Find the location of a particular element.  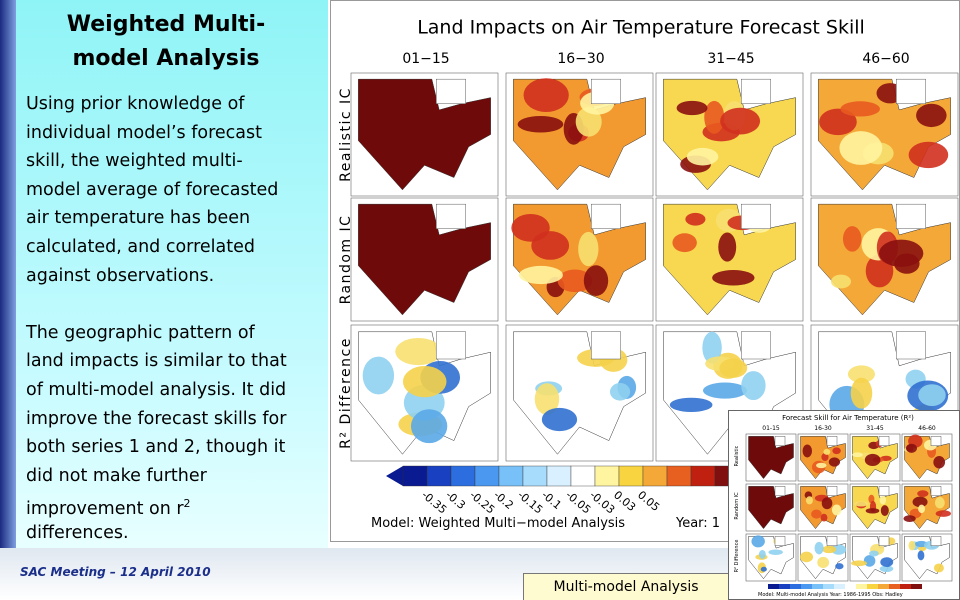

row-label: Random IC is located at coordinates (346, 260).